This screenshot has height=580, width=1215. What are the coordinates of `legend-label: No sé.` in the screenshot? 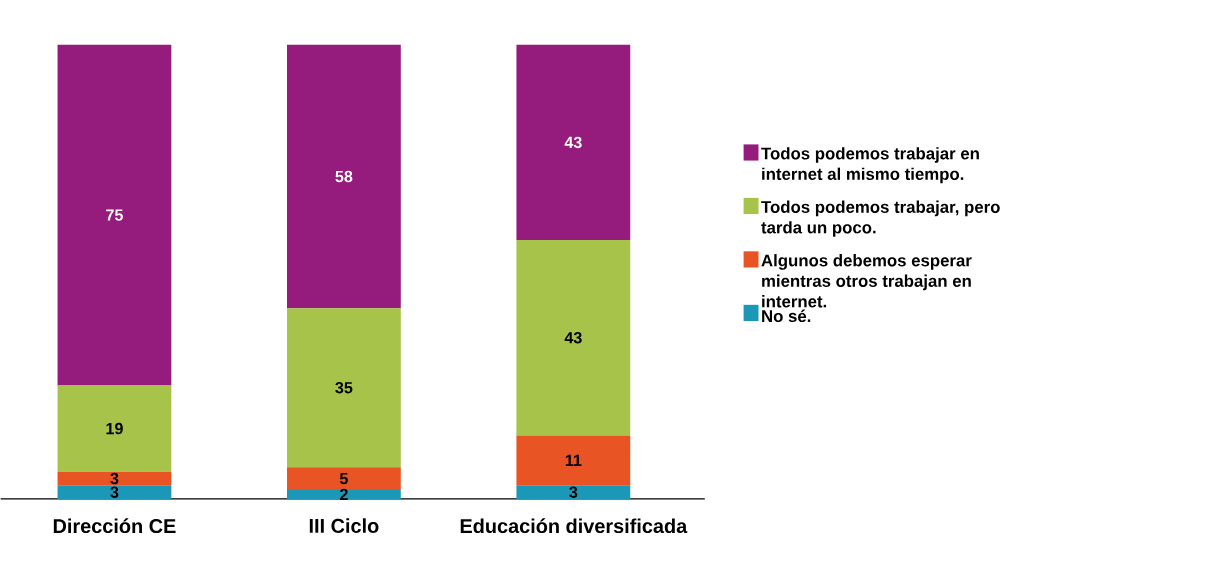 It's located at (786, 316).